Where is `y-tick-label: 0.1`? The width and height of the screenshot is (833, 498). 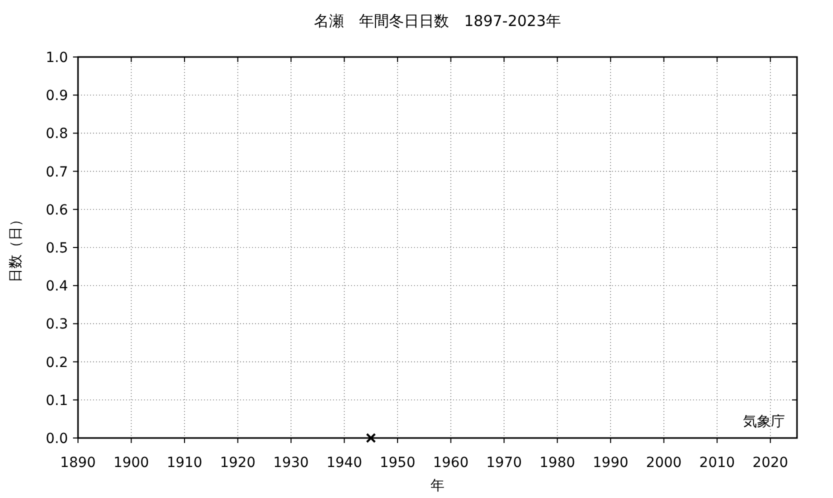
y-tick-label: 0.1 is located at coordinates (57, 400).